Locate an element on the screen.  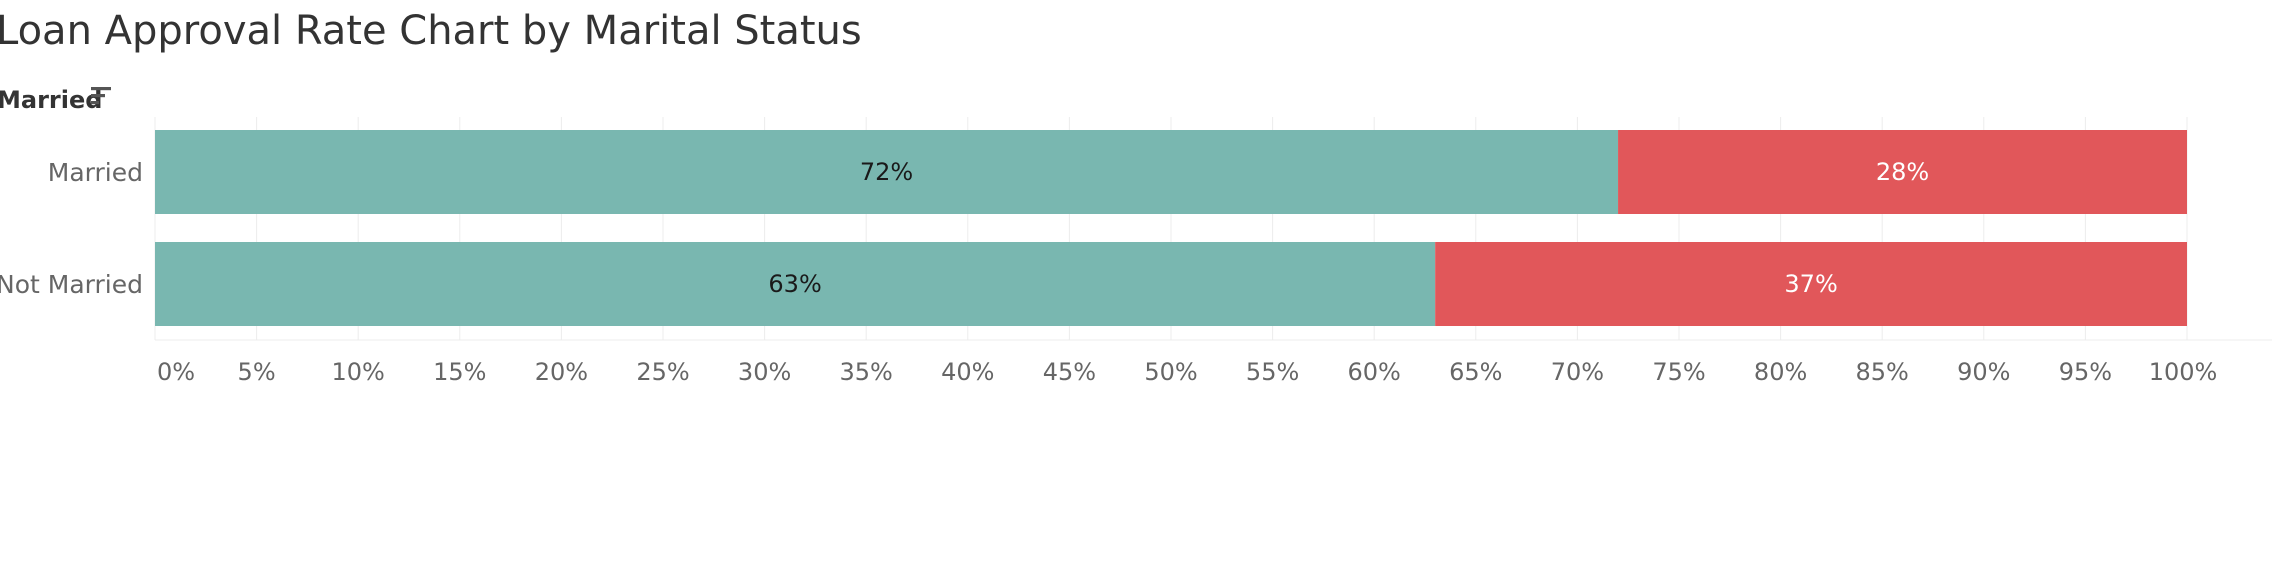
category-labels: Married Not Married is located at coordinates (71, 228).